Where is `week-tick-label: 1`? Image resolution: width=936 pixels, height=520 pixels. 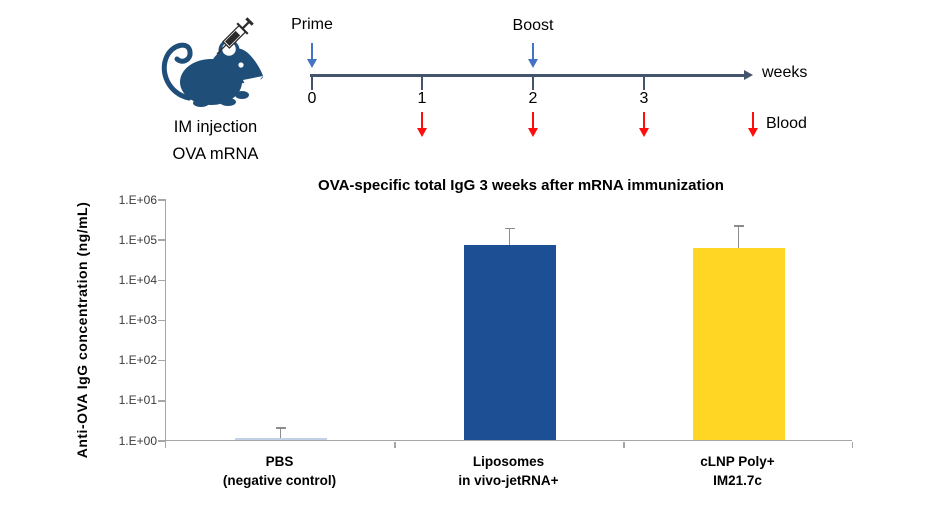 week-tick-label: 1 is located at coordinates (422, 98).